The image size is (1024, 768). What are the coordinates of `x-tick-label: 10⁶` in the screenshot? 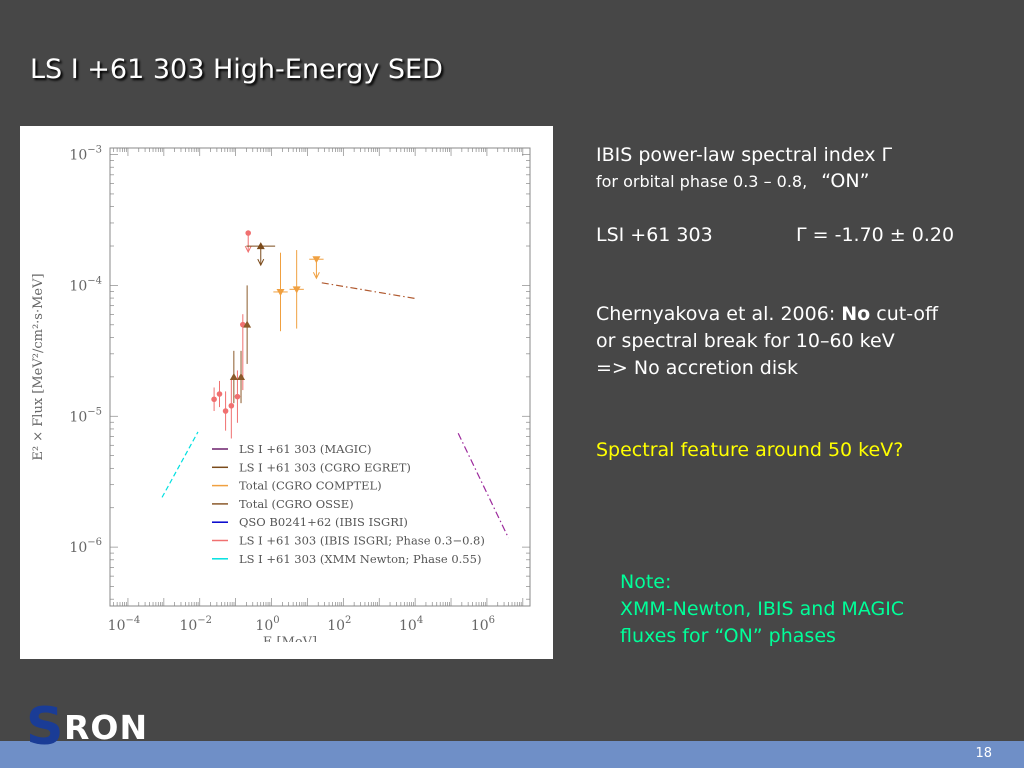 It's located at (483, 624).